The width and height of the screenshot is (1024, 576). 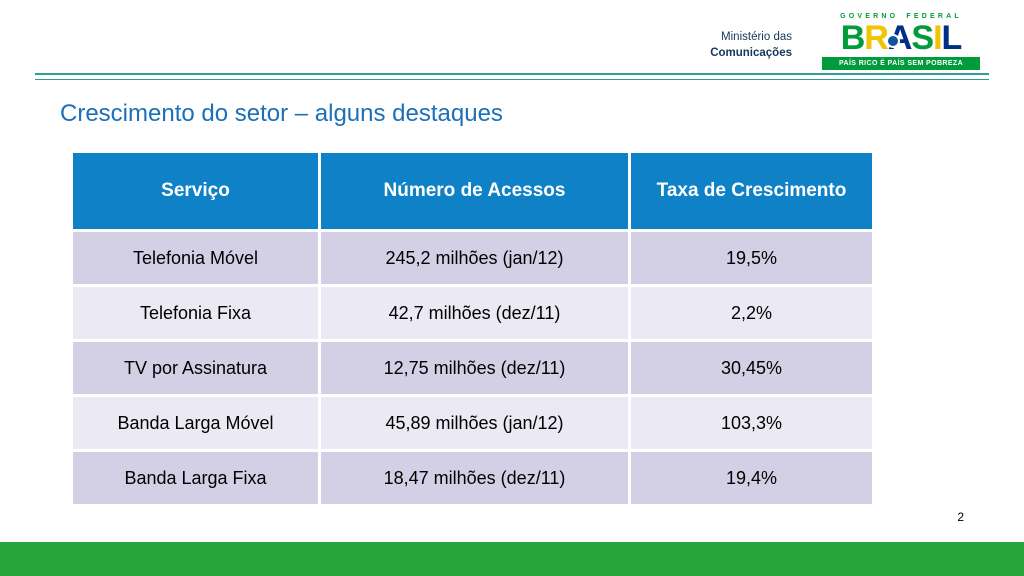 I want to click on page-number: 2, so click(x=960, y=517).